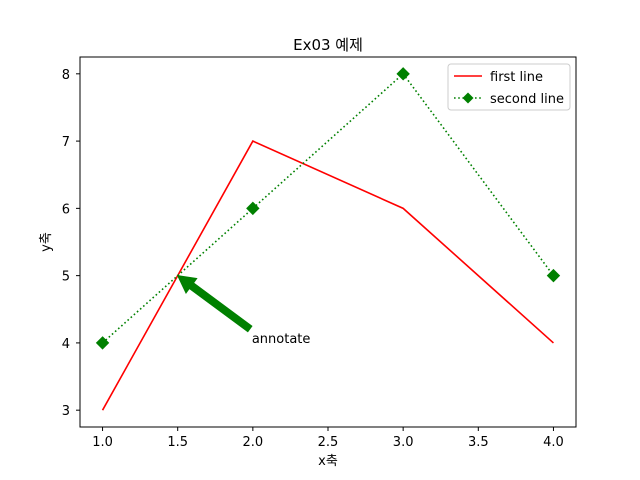 The image size is (640, 480). I want to click on x-tick-label: 4.0, so click(553, 442).